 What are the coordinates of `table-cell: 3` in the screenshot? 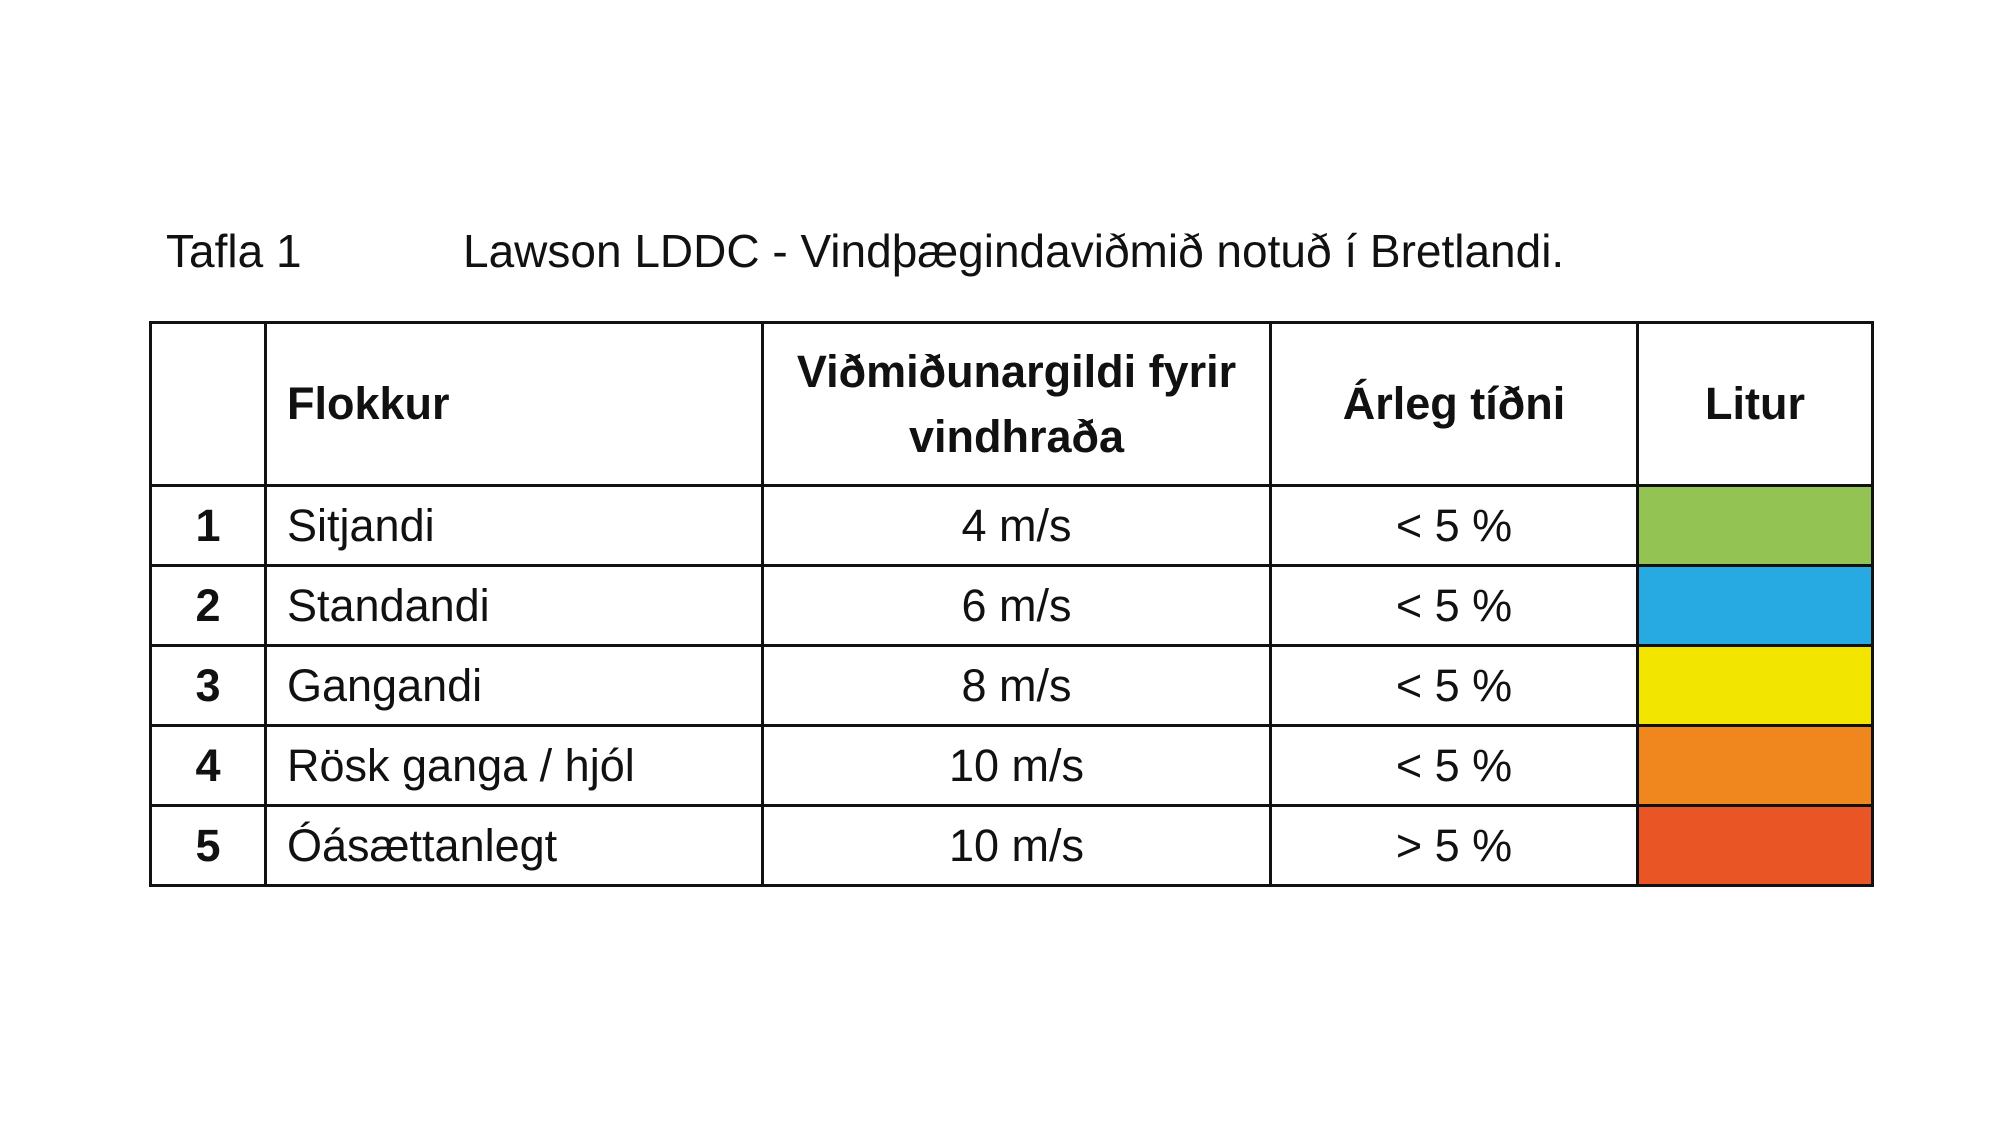 It's located at (208, 685).